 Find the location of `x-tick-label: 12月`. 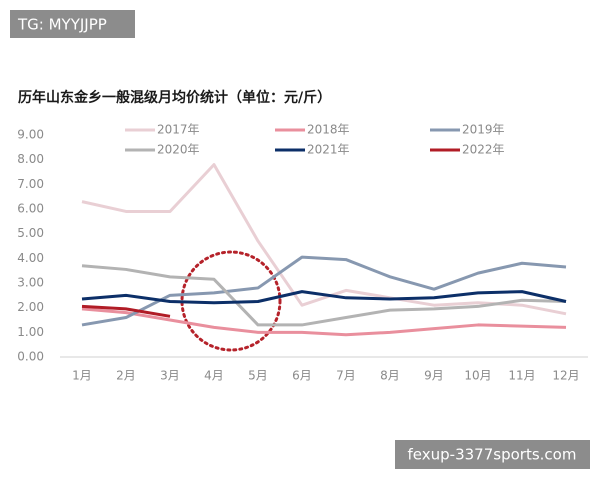

x-tick-label: 12月 is located at coordinates (565, 376).